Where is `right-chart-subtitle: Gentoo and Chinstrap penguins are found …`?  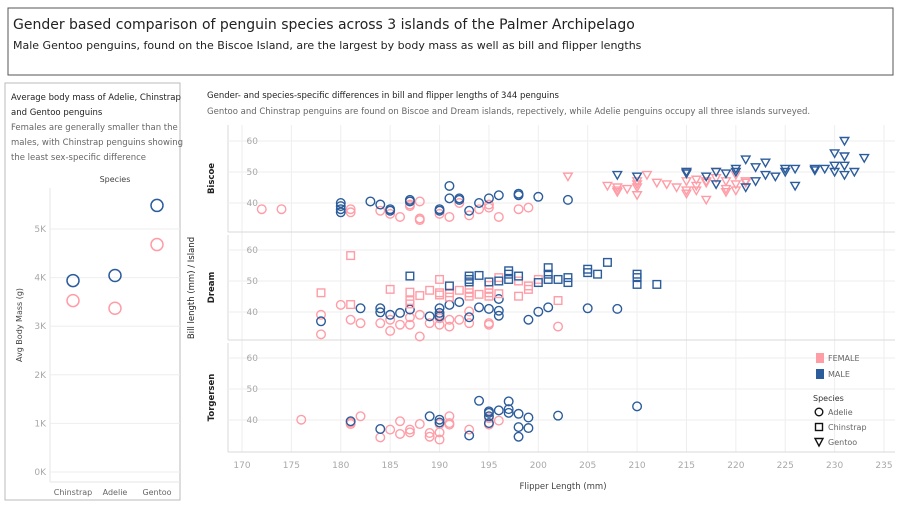 right-chart-subtitle: Gentoo and Chinstrap penguins are found … is located at coordinates (508, 112).